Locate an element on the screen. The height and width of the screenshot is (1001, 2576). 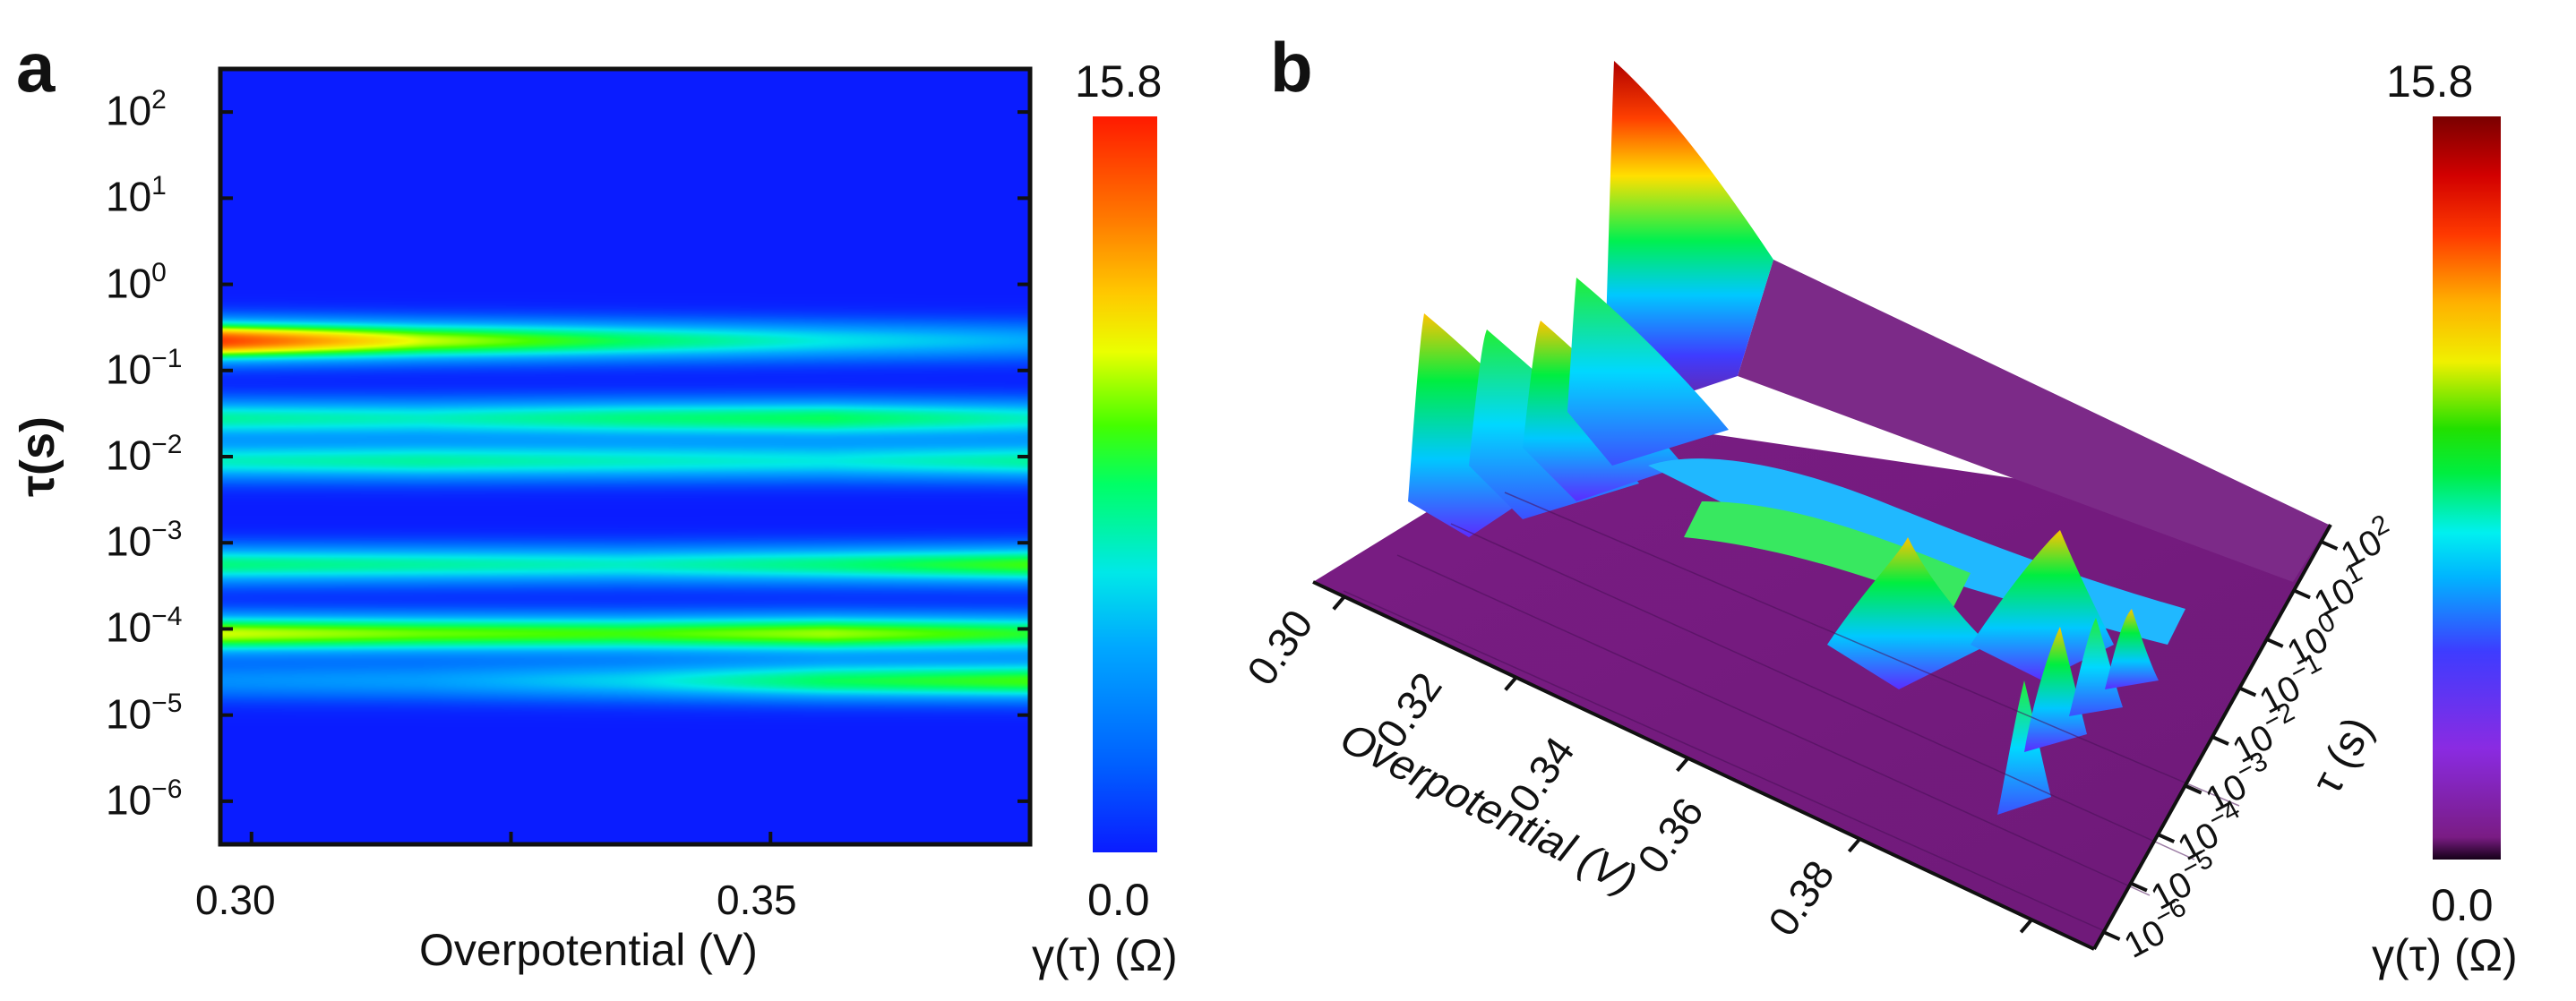
panel-a-colorbar-label: γ(τ) (Ω) is located at coordinates (1105, 955).